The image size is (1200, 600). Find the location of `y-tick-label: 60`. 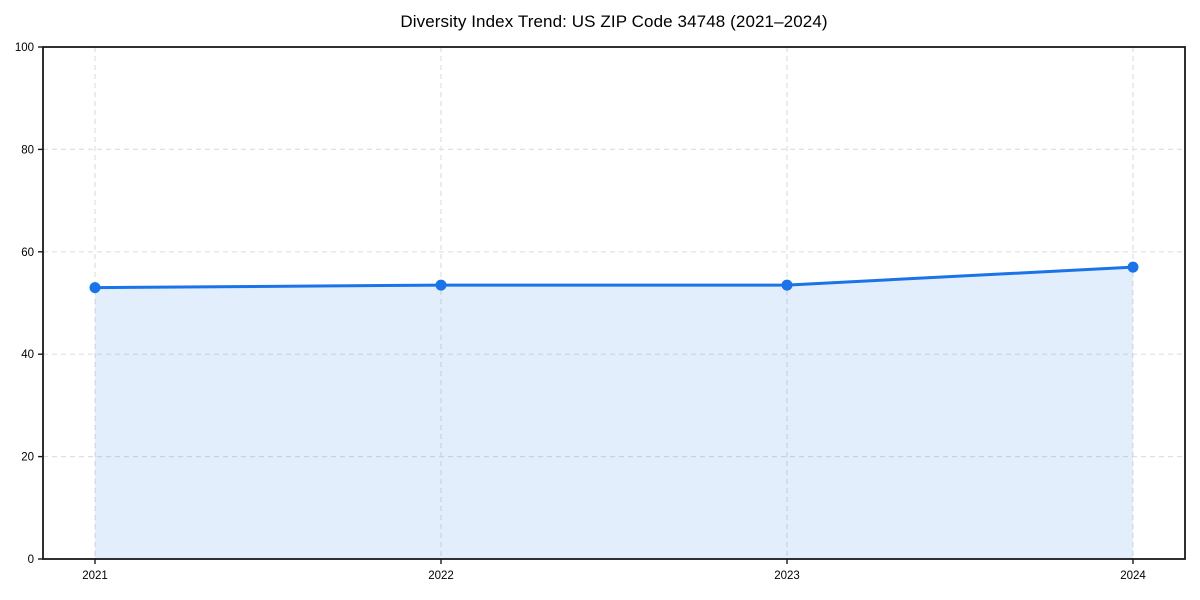

y-tick-label: 60 is located at coordinates (27, 253).